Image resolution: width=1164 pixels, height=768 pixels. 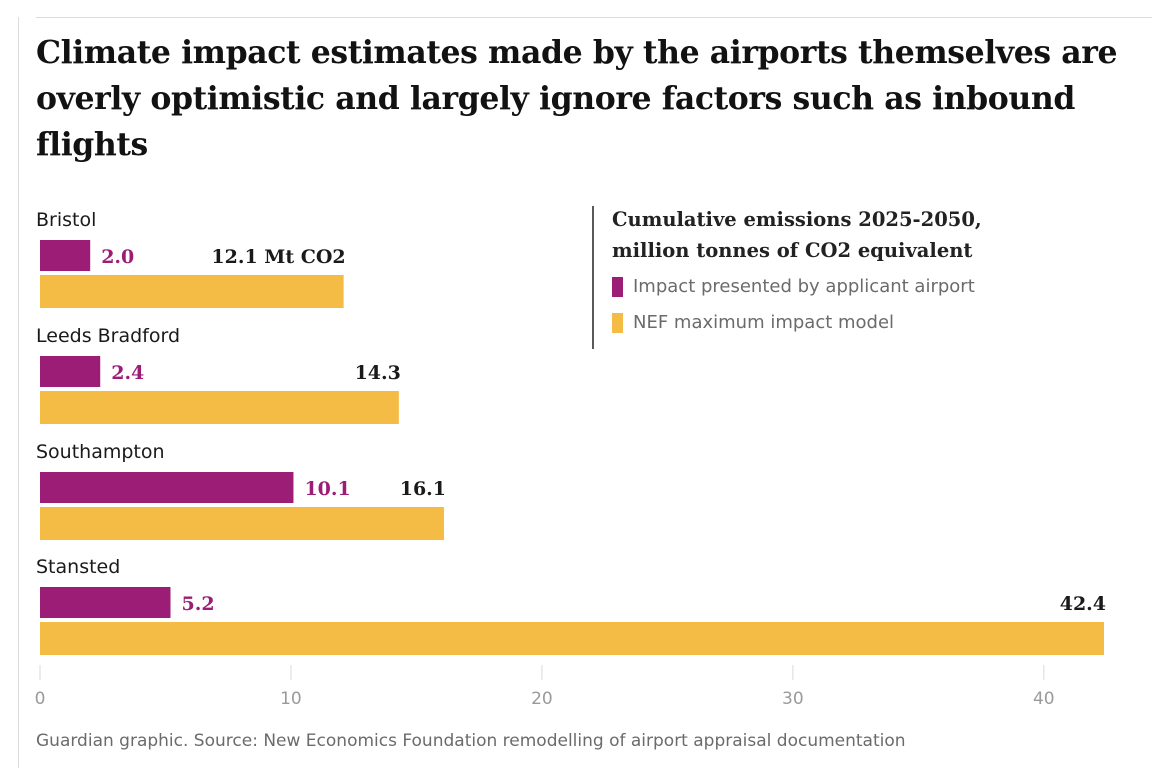 I want to click on bar-applicant-southampton, so click(x=167, y=487).